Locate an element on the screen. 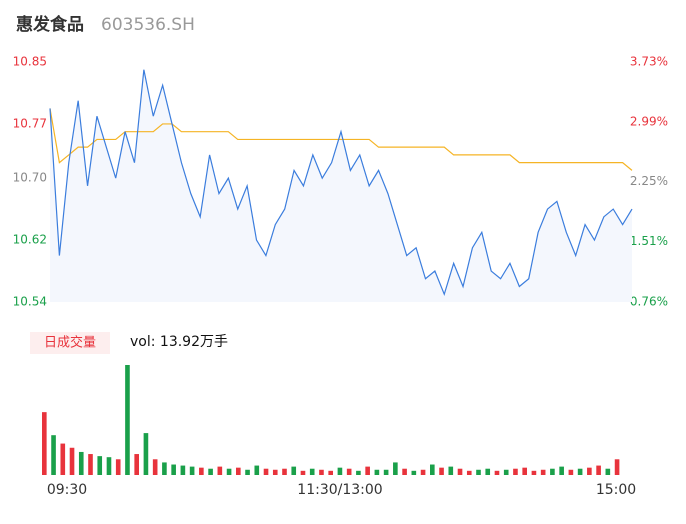 Image resolution: width=686 pixels, height=524 pixels. x-tick-label: 09:30 is located at coordinates (67, 490).